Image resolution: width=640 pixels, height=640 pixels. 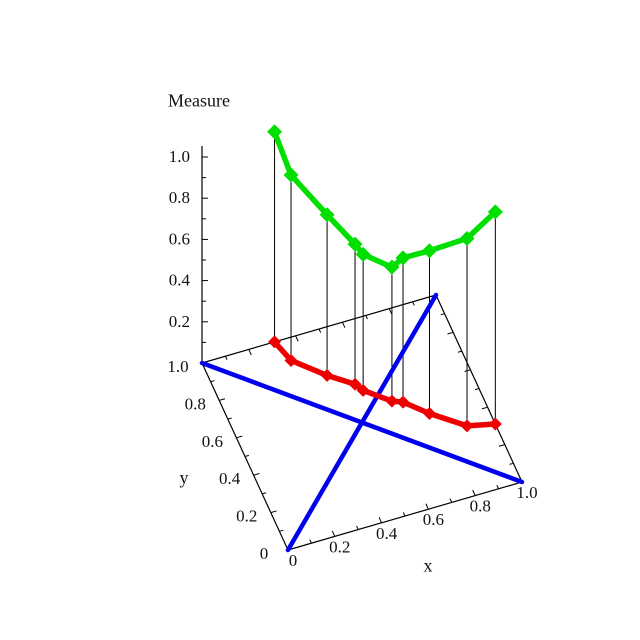 What do you see at coordinates (179, 238) in the screenshot?
I see `z-tick-label: 0.6` at bounding box center [179, 238].